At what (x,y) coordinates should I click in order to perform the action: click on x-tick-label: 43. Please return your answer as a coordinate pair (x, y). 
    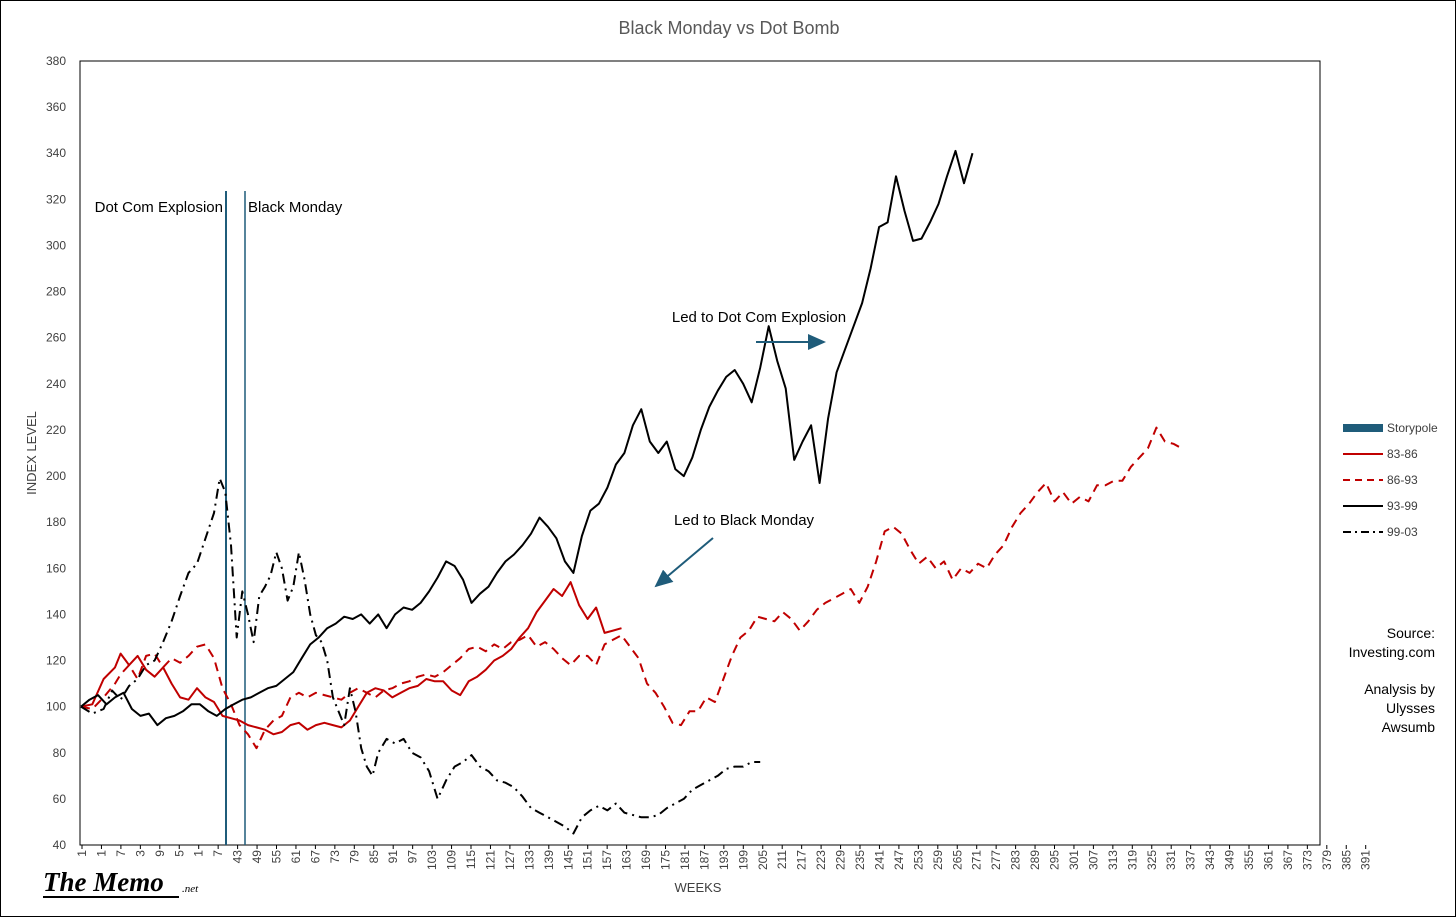
    Looking at the image, I should click on (238, 857).